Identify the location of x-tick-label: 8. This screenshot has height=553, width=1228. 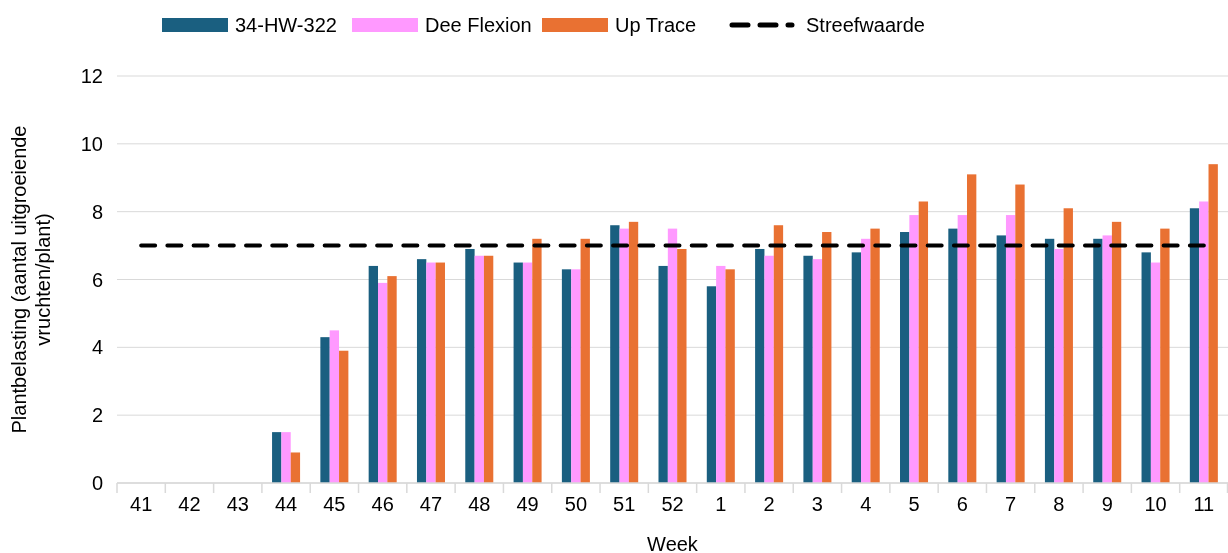
(1059, 504).